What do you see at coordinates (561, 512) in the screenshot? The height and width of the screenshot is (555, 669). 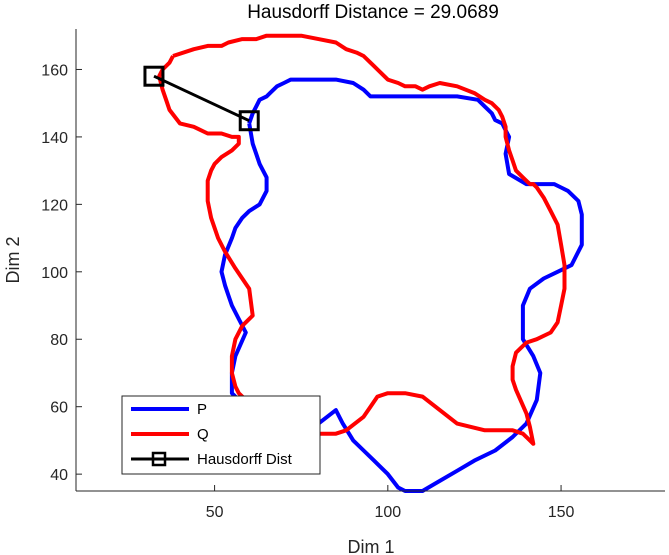 I see `x-tick-label: 150` at bounding box center [561, 512].